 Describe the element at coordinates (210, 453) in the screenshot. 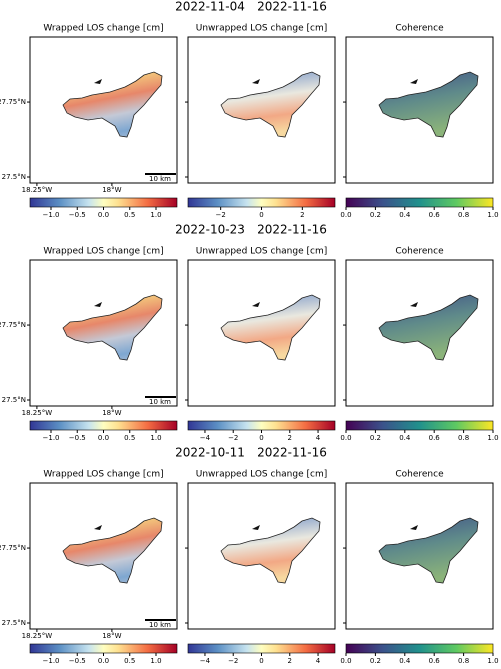

I see `date-start: 2022-10-11` at that location.